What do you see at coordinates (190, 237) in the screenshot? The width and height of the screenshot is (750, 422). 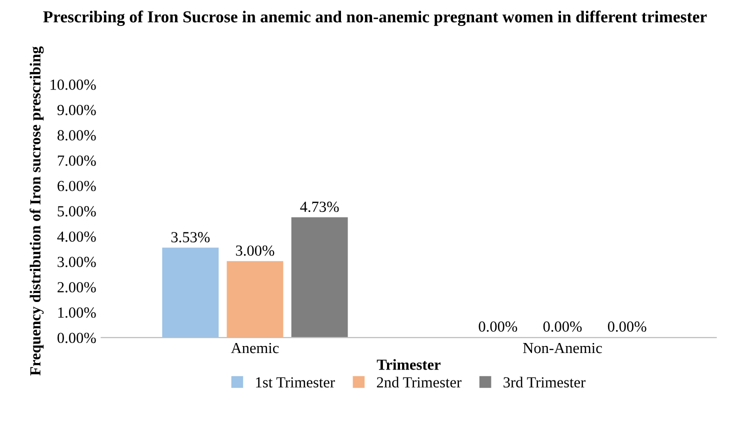 I see `data-label: 3.53%` at bounding box center [190, 237].